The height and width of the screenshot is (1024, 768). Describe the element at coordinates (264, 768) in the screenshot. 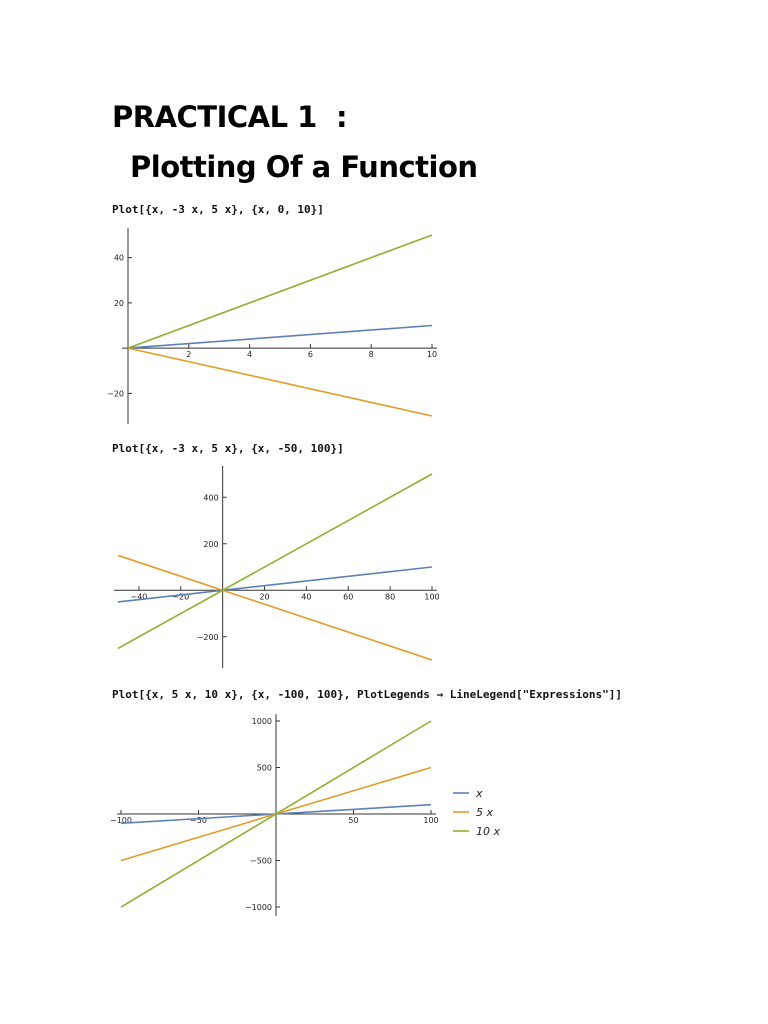

I see `y-tick-label: 500` at that location.